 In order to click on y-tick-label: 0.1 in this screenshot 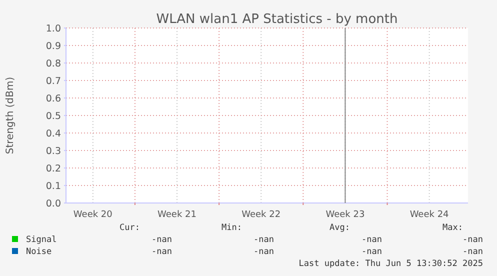, I will do `click(53, 186)`.